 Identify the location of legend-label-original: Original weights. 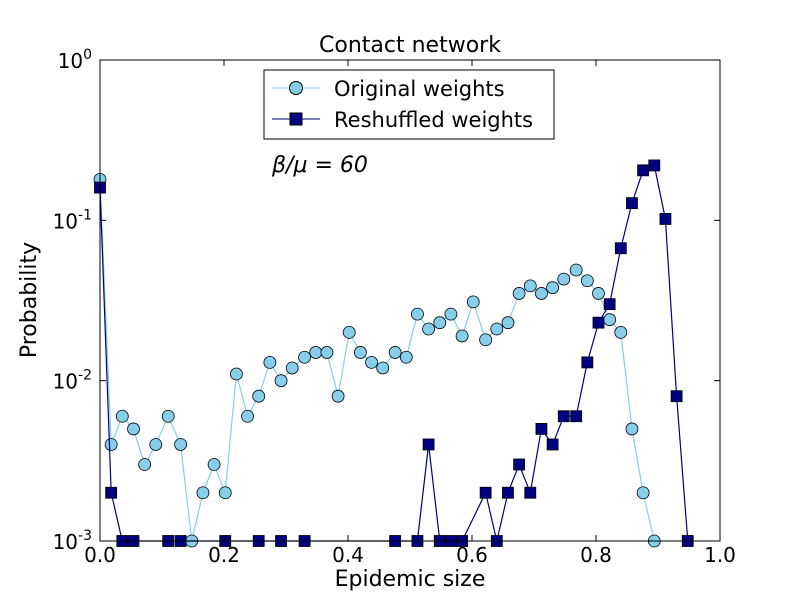
(419, 89).